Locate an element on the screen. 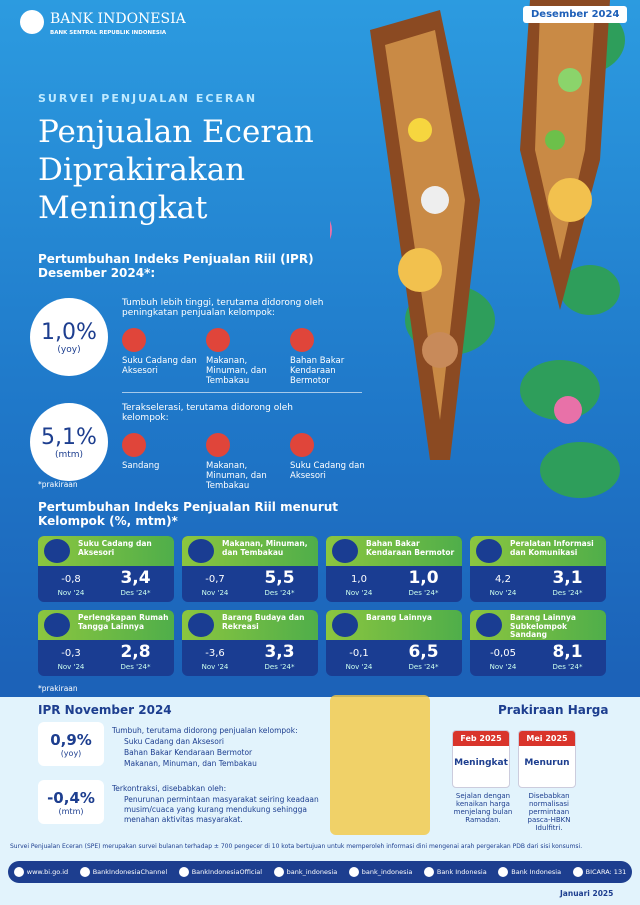 The image size is (640, 905). indicator-unit: (mtm) is located at coordinates (69, 454).